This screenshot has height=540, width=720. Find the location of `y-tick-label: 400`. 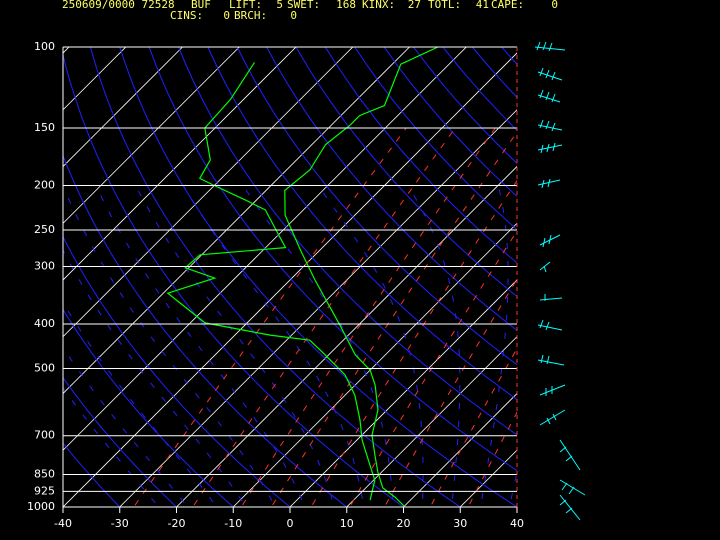

y-tick-label: 400 is located at coordinates (44, 323).